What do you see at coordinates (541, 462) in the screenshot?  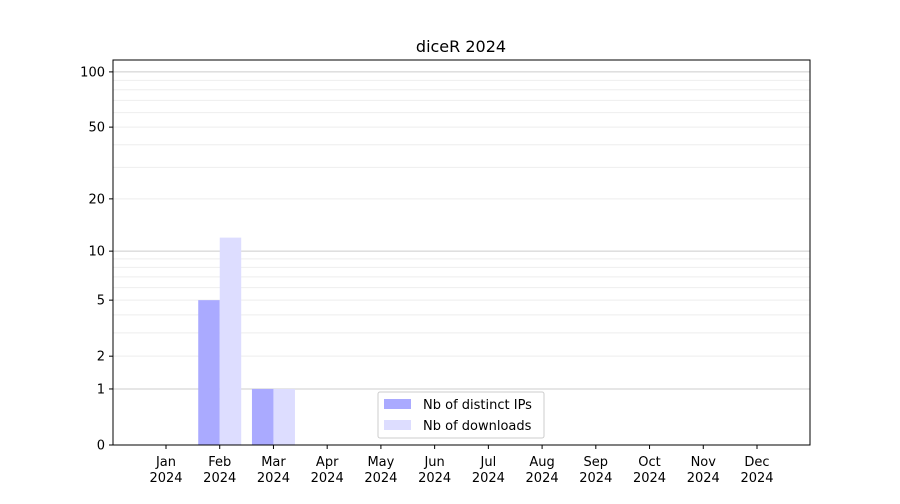 I see `x-tick-label: Aug` at bounding box center [541, 462].